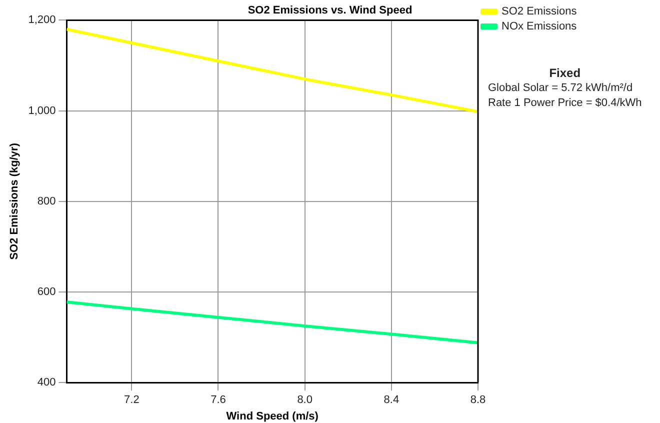 This screenshot has width=660, height=423. Describe the element at coordinates (14, 201) in the screenshot. I see `y-axis-title: SO2 Emissions (kg/yr)` at that location.